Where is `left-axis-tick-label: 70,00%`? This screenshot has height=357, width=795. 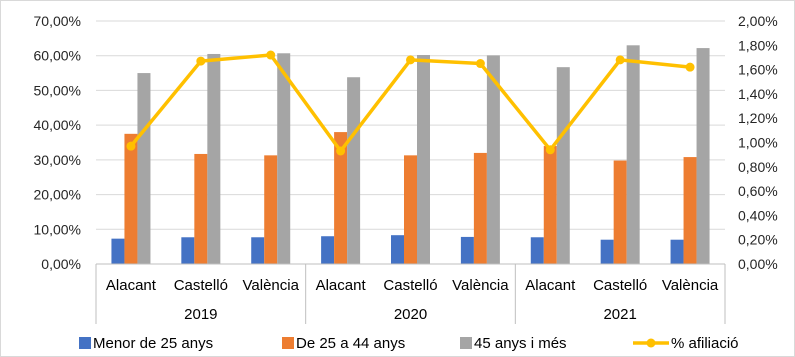 left-axis-tick-label: 70,00% is located at coordinates (57, 21).